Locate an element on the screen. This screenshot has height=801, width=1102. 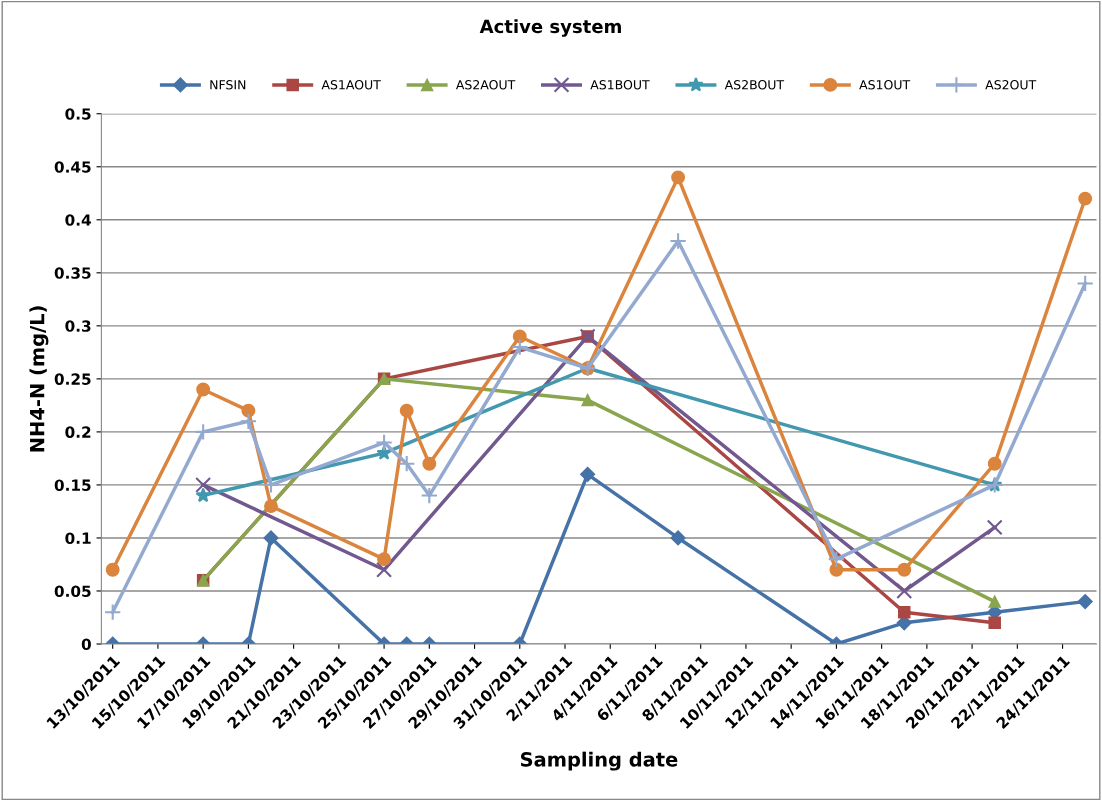
legend-label: AS1AOUT is located at coordinates (351, 85).